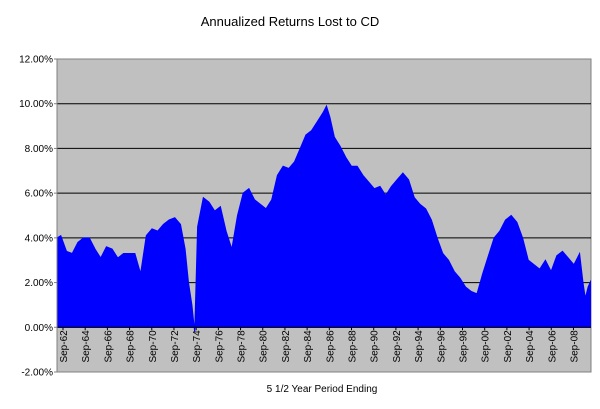 Image resolution: width=600 pixels, height=409 pixels. I want to click on y-tick-label: -2.00%, so click(37, 373).